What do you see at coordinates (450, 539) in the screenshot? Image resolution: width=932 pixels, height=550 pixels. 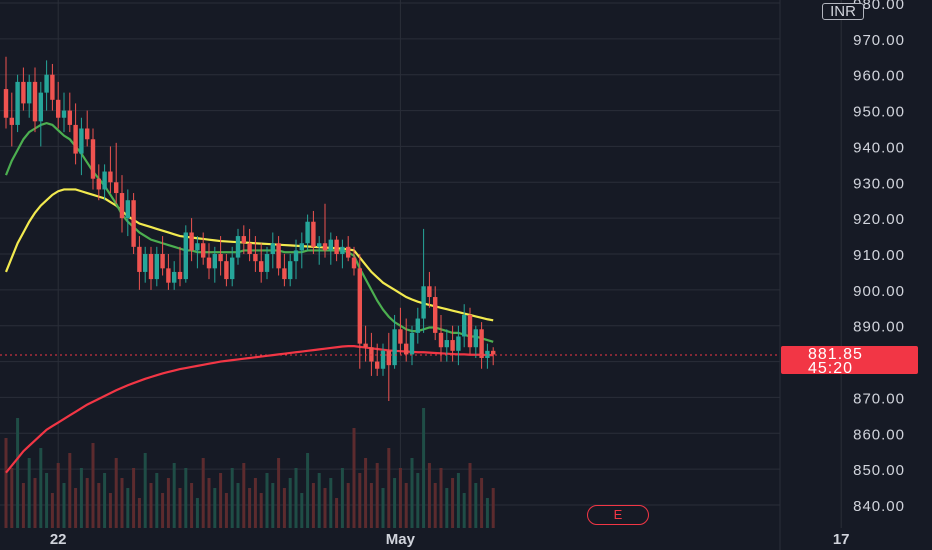 I see `time-axis: 22 May 17` at bounding box center [450, 539].